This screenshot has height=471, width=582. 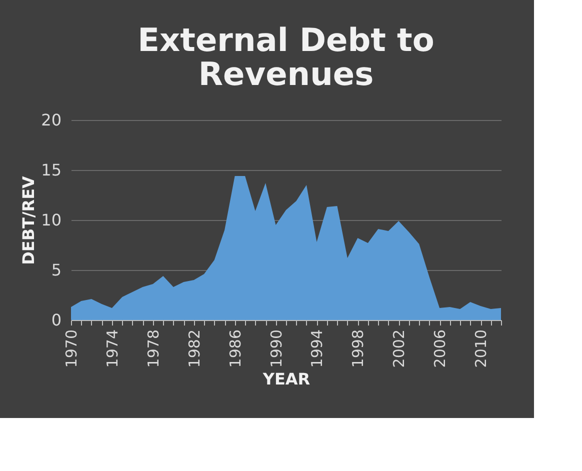 I want to click on x-tick-label: 1994, so click(x=317, y=349).